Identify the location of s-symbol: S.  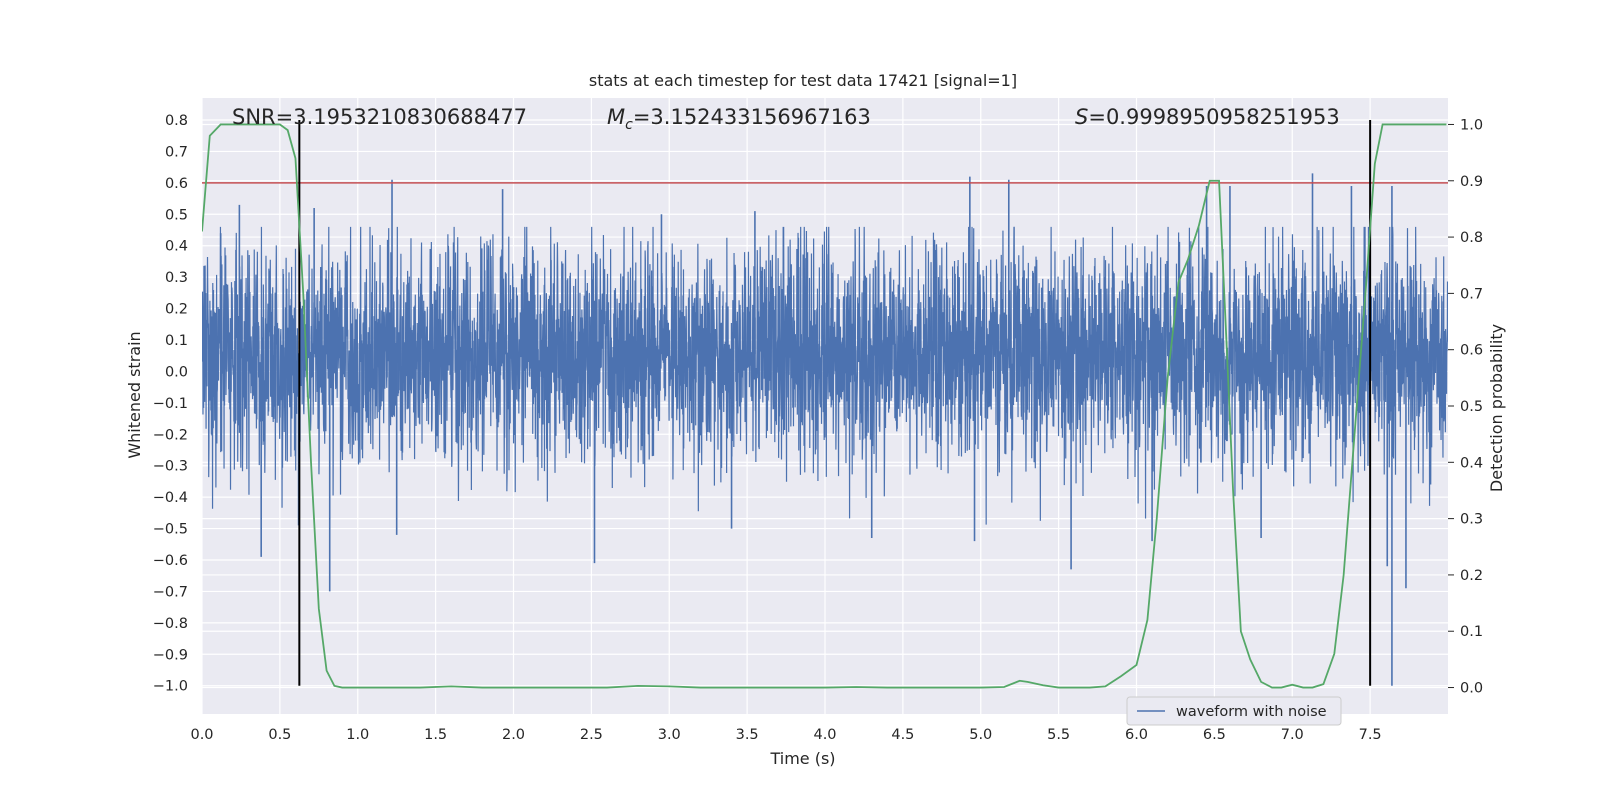
(1081, 117).